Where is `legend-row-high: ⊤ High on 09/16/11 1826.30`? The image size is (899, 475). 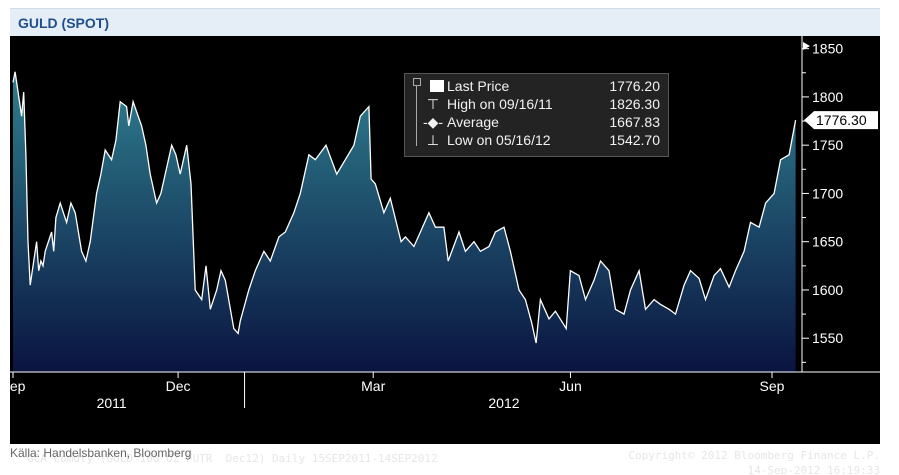
legend-row-high: ⊤ High on 09/16/11 1826.30 is located at coordinates (536, 104).